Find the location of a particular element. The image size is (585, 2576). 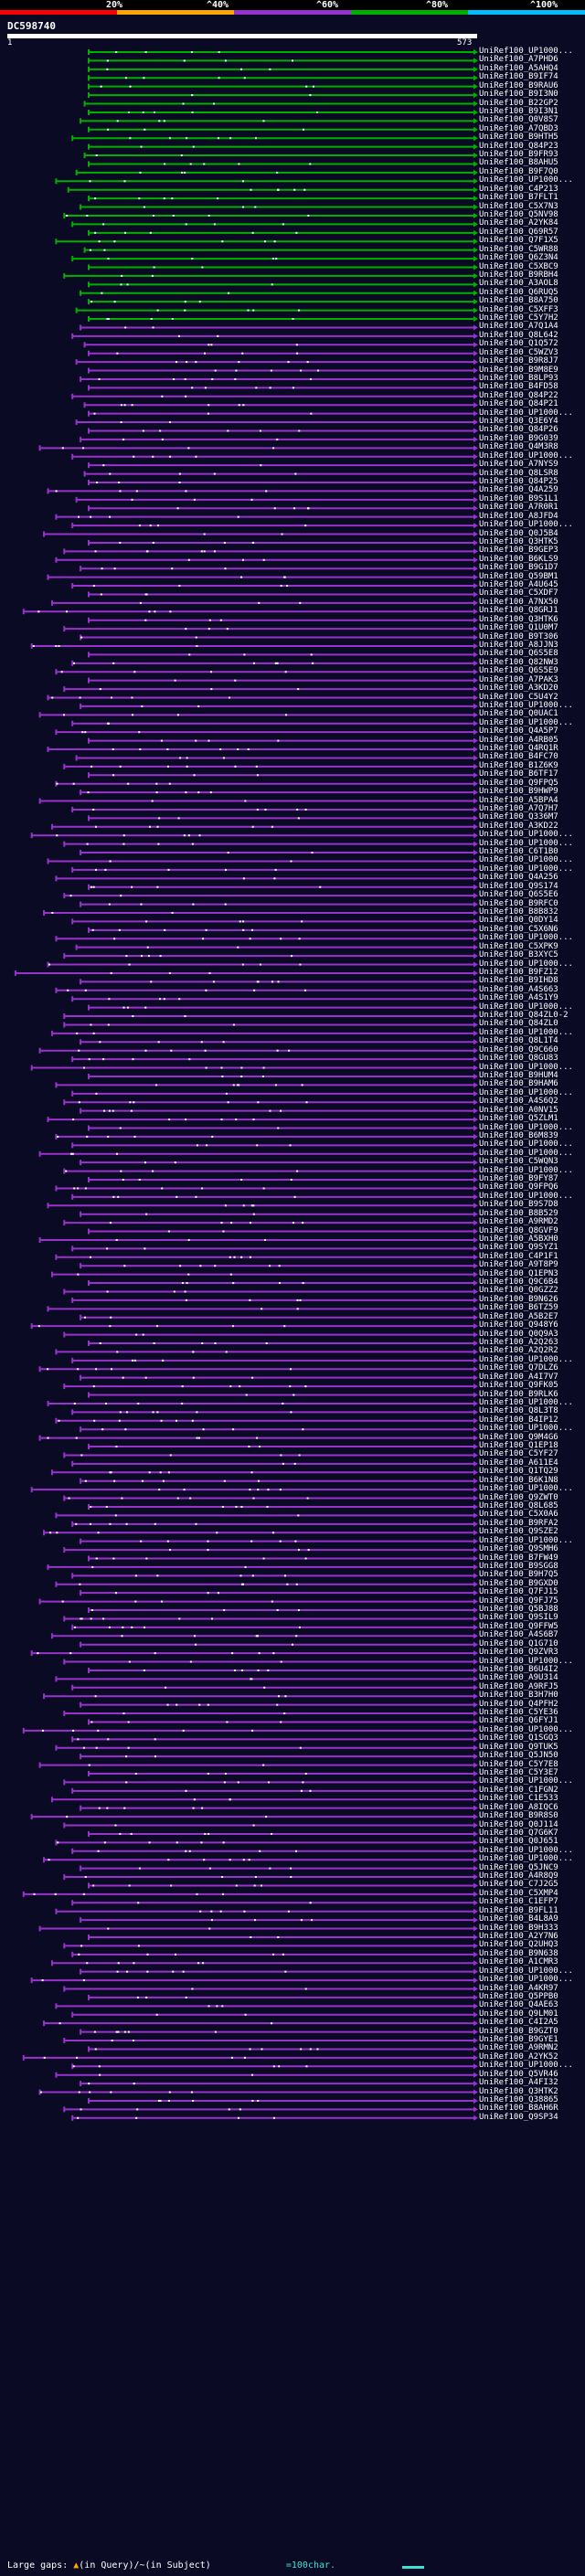

hit-label: UniRef100_C5YF27 is located at coordinates (518, 1454).